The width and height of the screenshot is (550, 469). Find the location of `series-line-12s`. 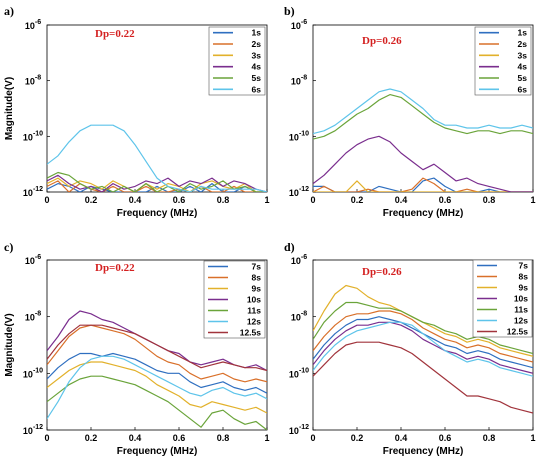

series-line-12s is located at coordinates (423, 349).